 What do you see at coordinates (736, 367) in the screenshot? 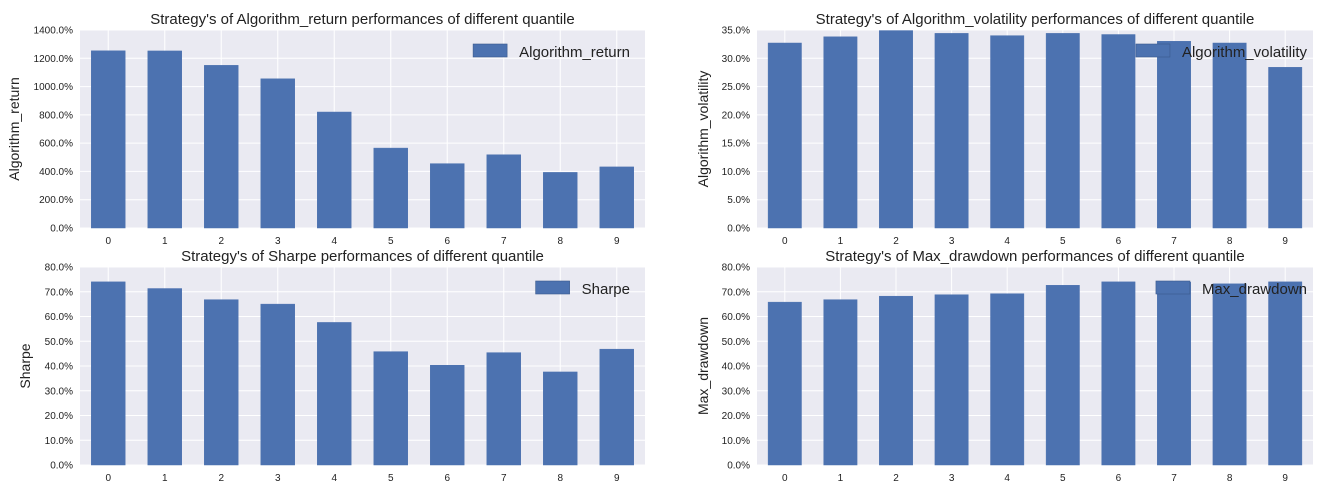
I see `y-tick-label: 40.0%` at bounding box center [736, 367].